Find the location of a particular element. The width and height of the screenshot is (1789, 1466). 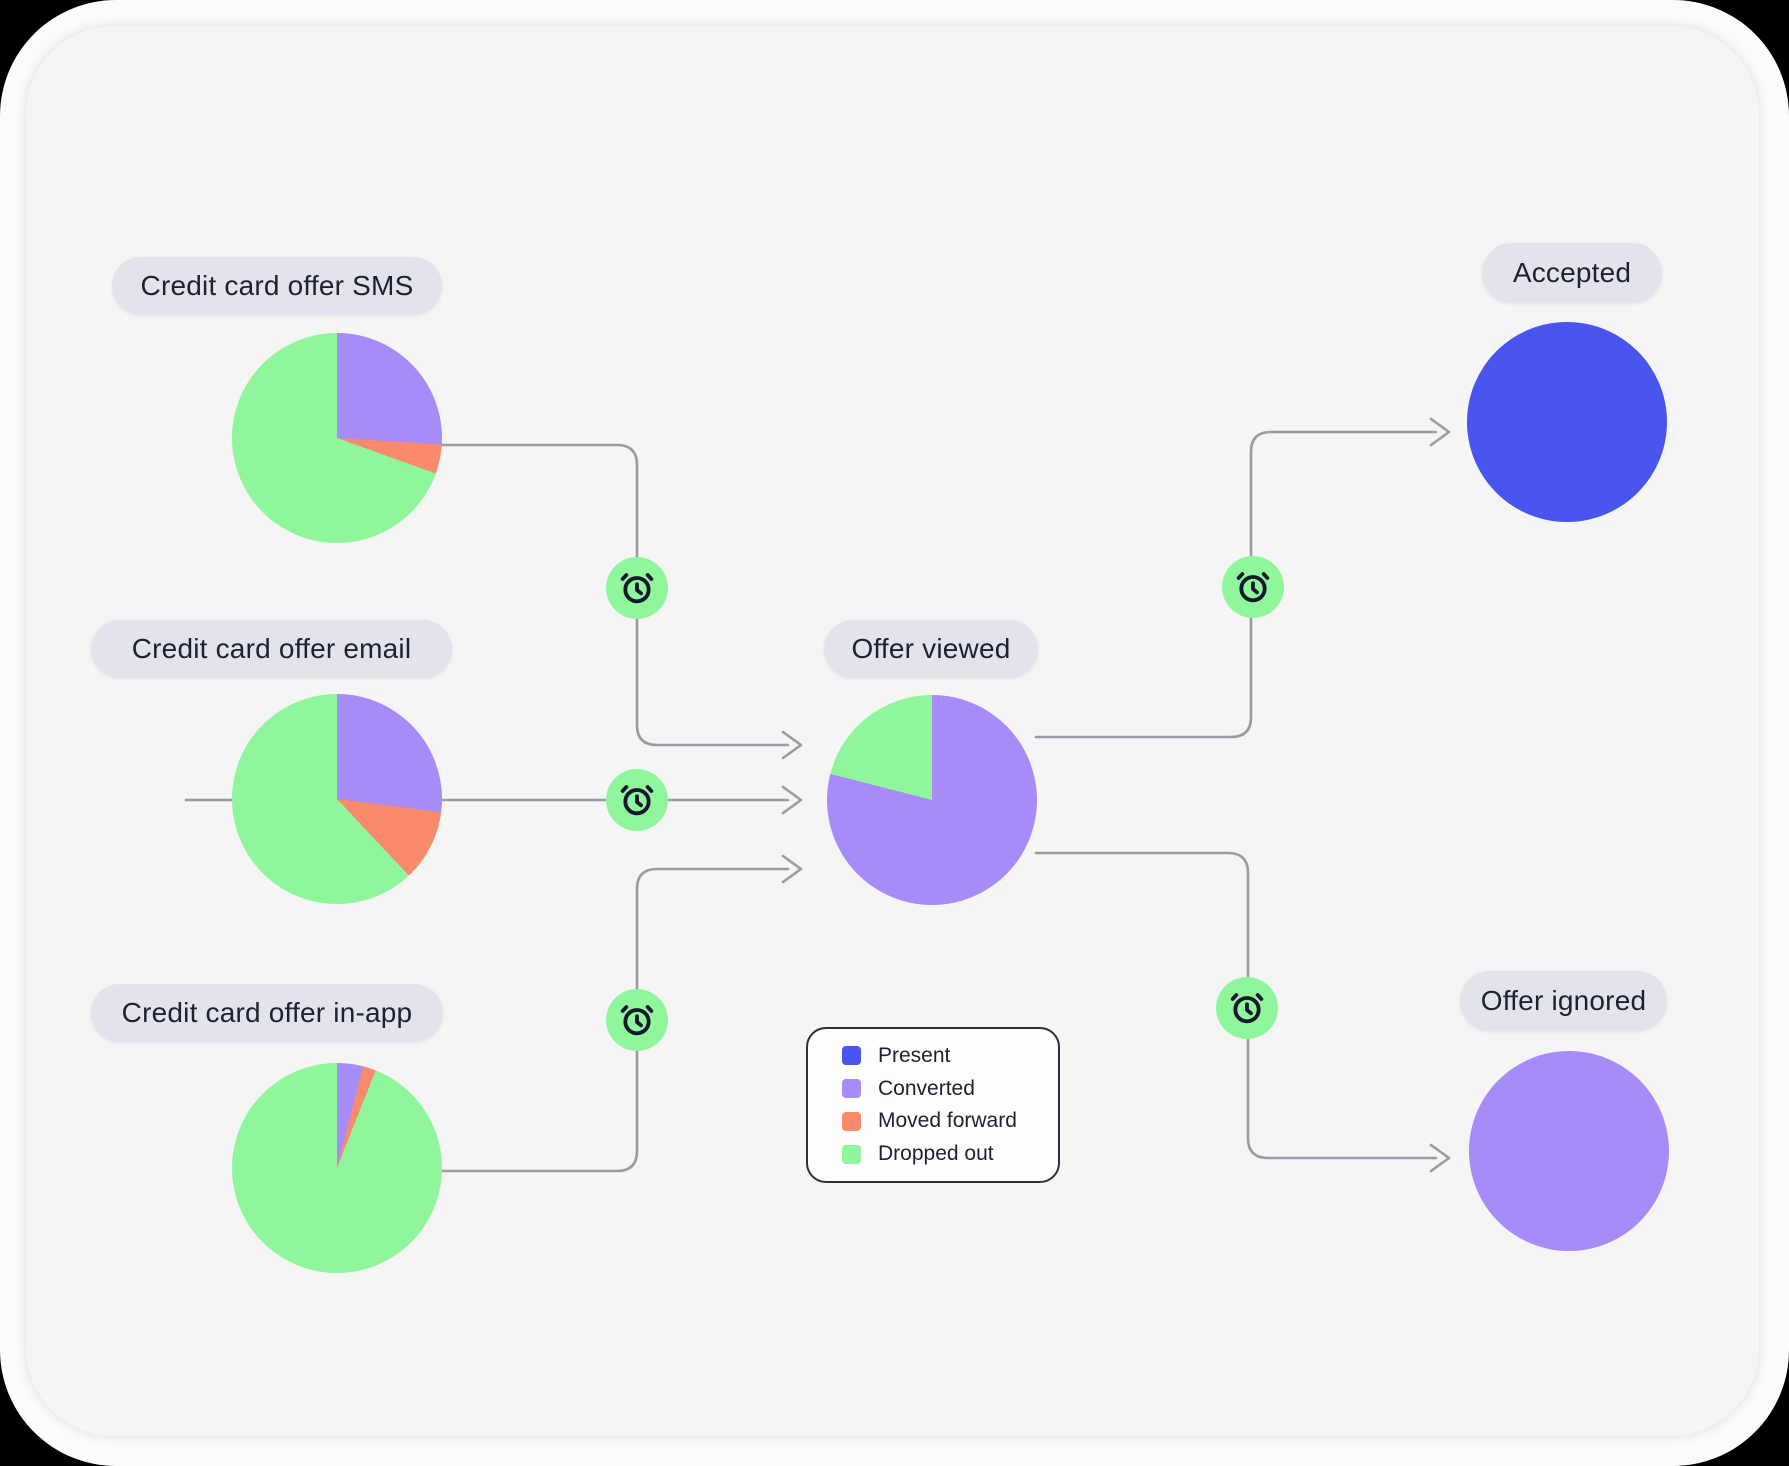

legend-label-moved-forward: Moved forward is located at coordinates (947, 1121).